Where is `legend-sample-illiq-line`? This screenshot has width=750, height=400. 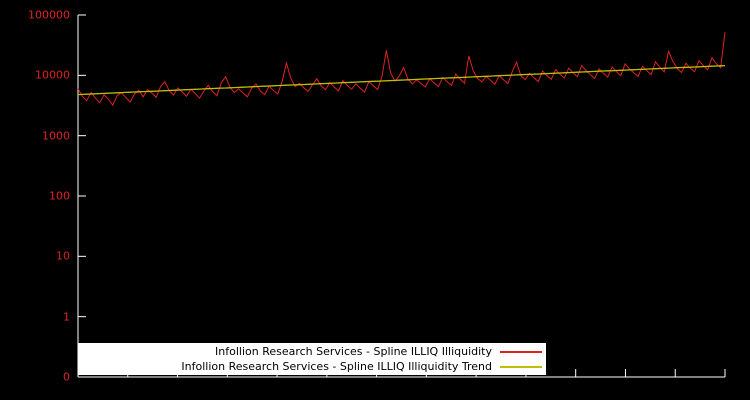
legend-sample-illiq-line is located at coordinates (521, 351).